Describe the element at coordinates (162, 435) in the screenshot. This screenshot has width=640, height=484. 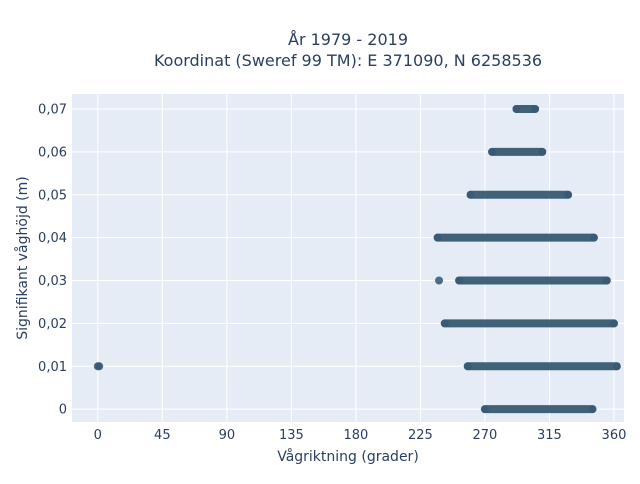
I see `x-tick-label: 45` at that location.